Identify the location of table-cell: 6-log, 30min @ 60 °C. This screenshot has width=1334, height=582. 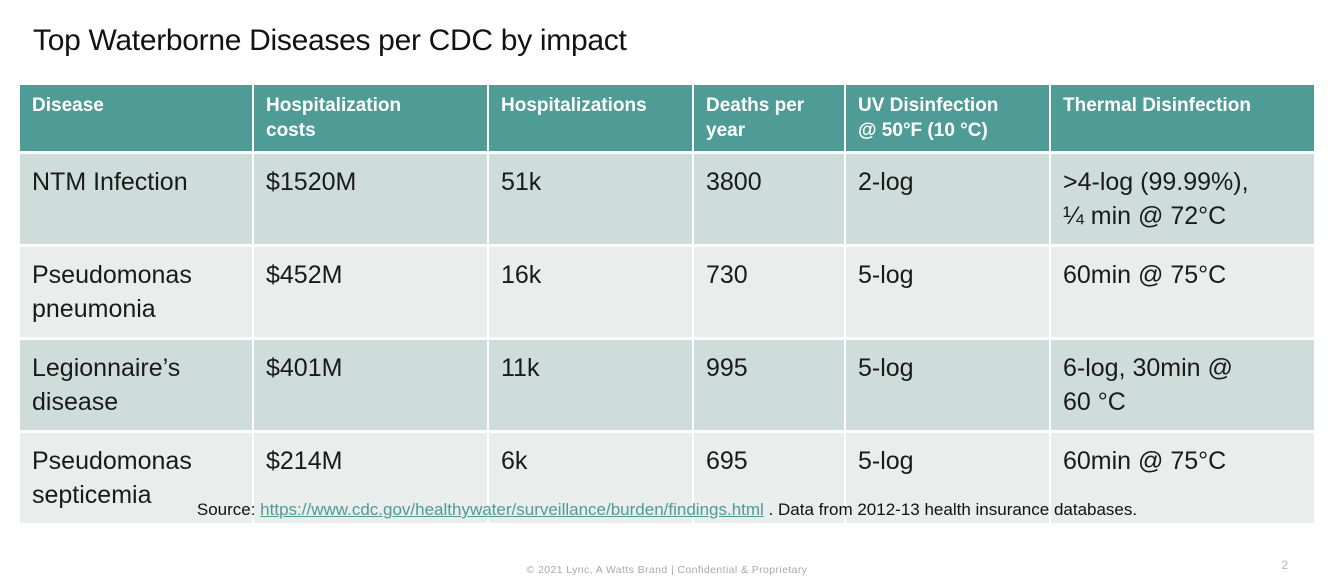
(1181, 384).